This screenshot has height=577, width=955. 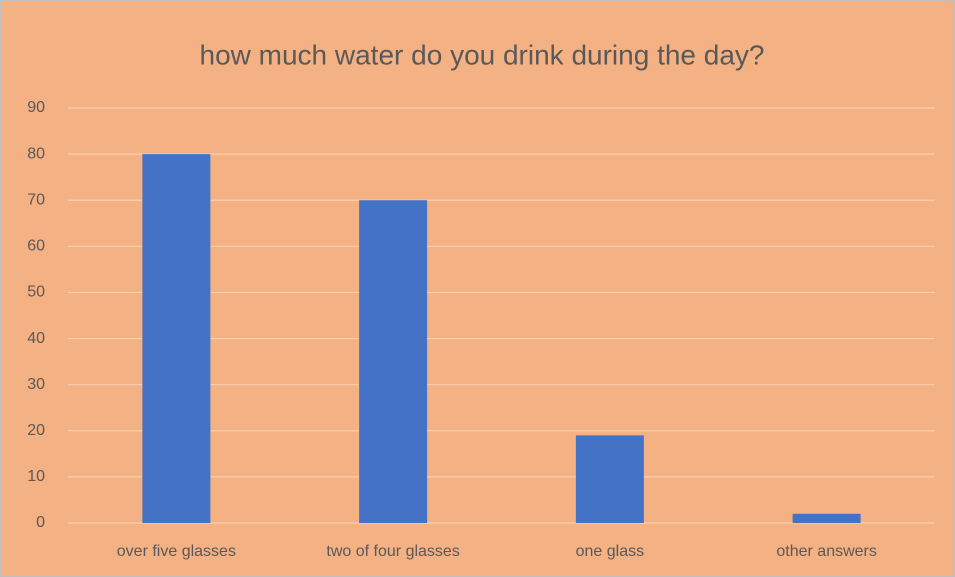 What do you see at coordinates (36, 153) in the screenshot?
I see `y-tick-label: 80` at bounding box center [36, 153].